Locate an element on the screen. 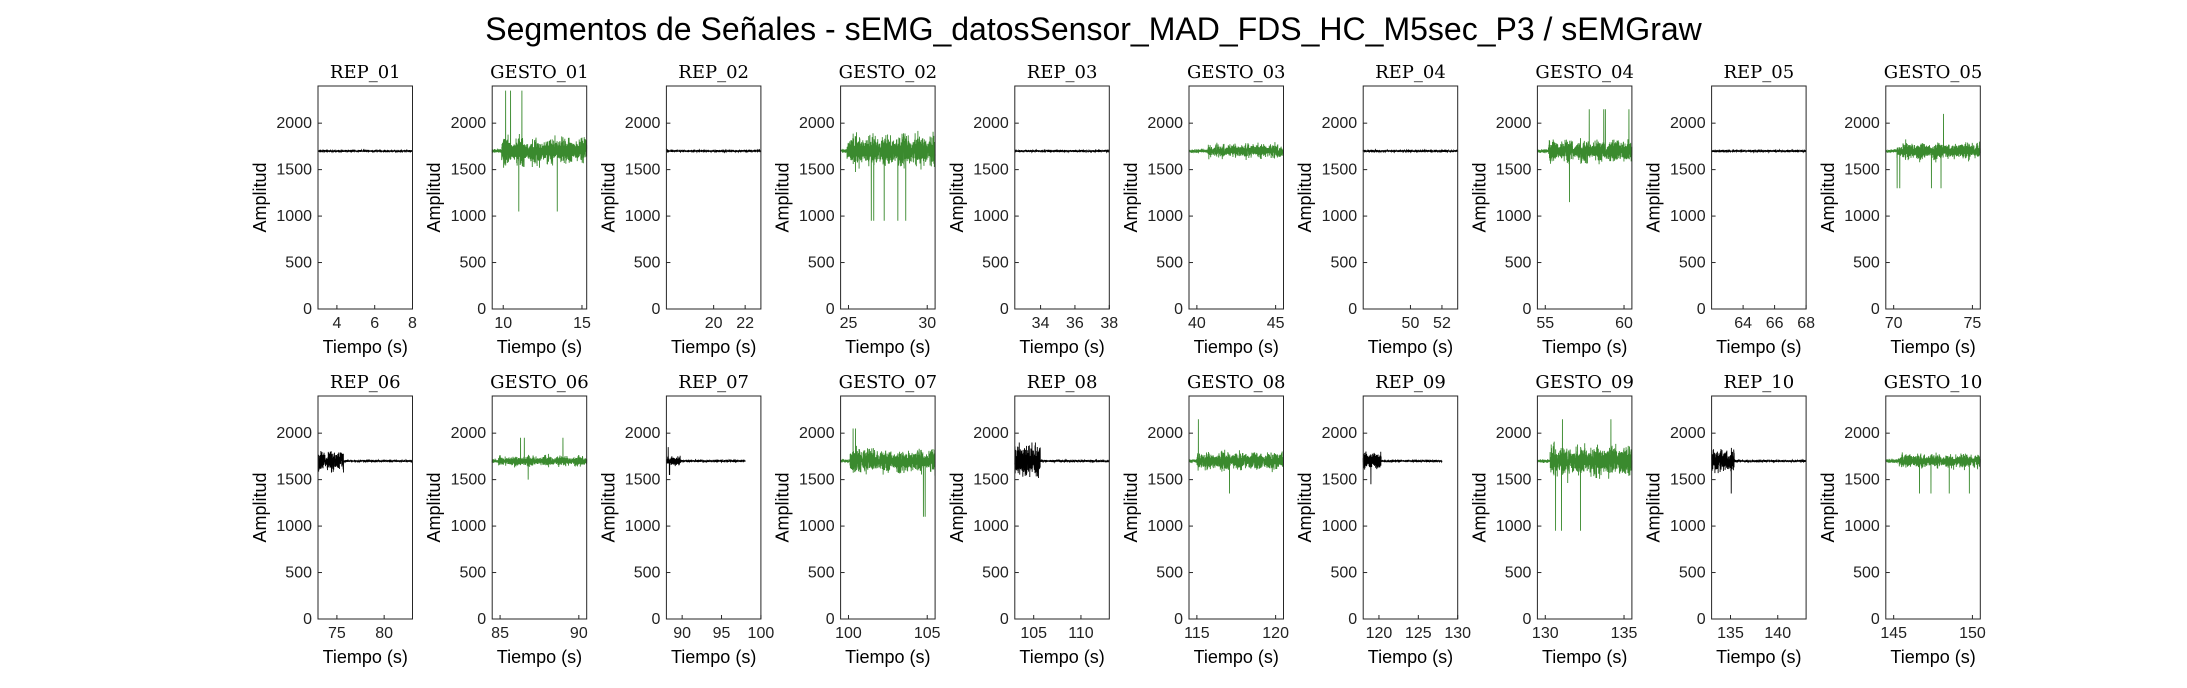 The image size is (2187, 688). x-tick-label: 20 is located at coordinates (714, 323).